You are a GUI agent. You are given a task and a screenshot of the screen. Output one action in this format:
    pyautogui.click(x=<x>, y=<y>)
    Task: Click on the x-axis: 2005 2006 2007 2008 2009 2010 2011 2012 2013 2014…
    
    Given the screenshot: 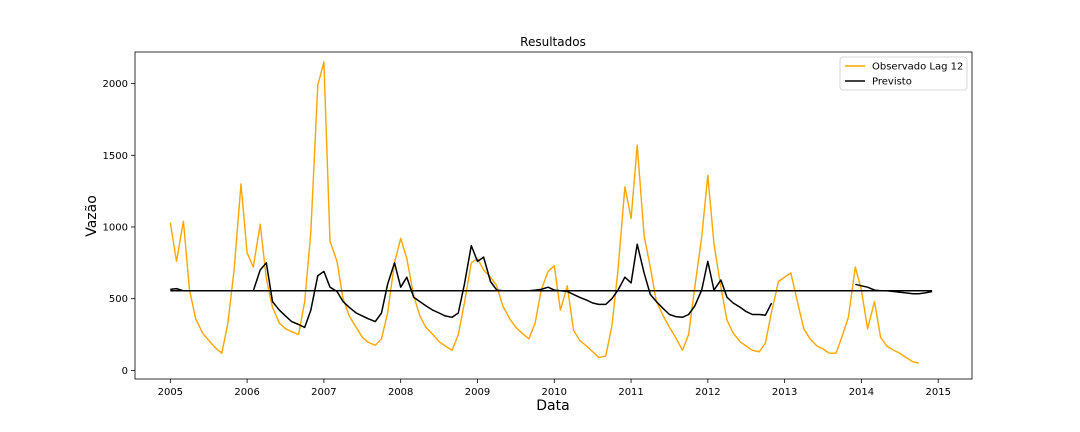 What is the action you would take?
    pyautogui.click(x=554, y=388)
    